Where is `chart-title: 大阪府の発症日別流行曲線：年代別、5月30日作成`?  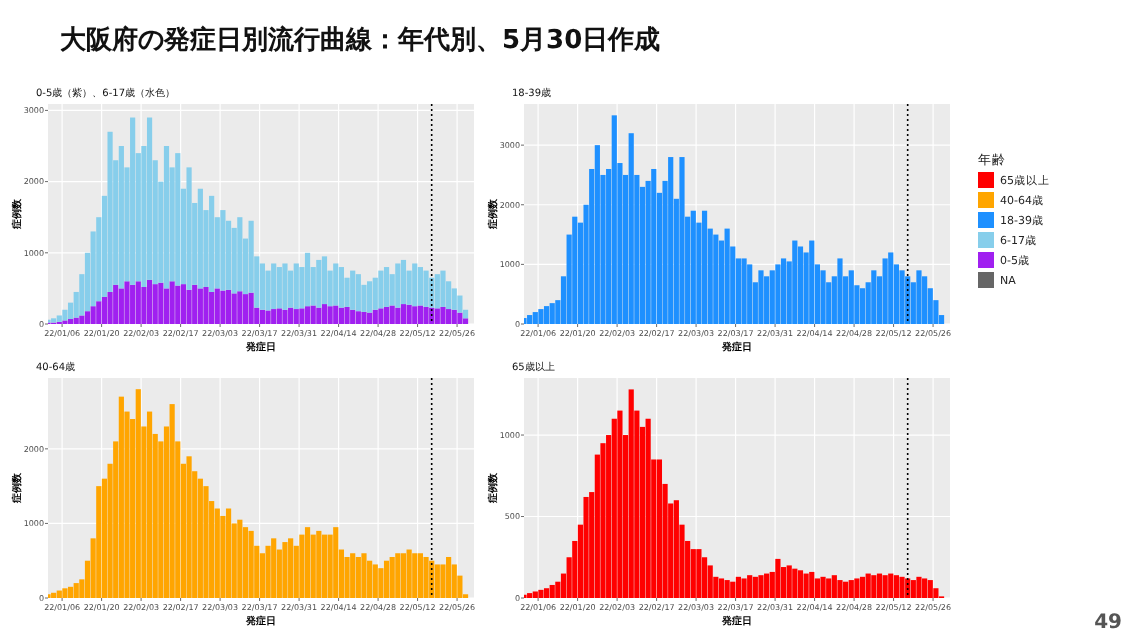 chart-title: 大阪府の発症日別流行曲線：年代別、5月30日作成 is located at coordinates (360, 40).